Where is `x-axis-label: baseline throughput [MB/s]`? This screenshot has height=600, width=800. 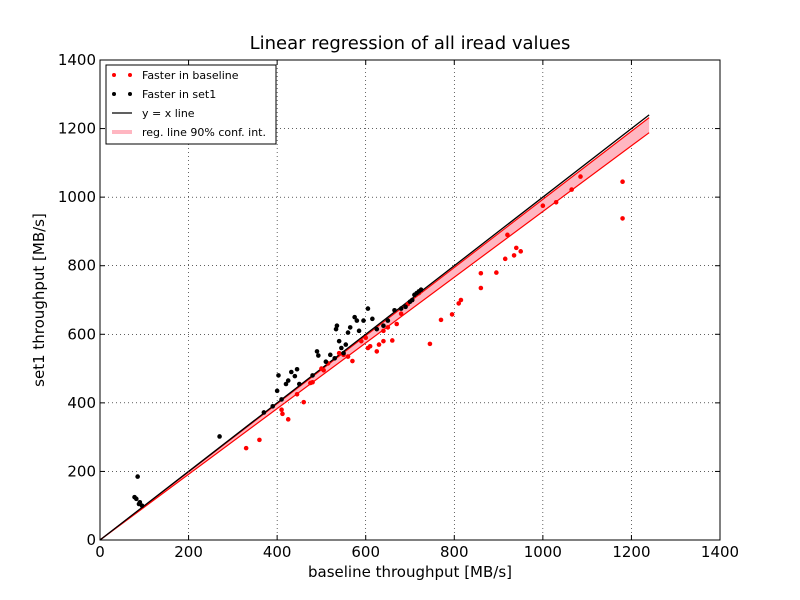
x-axis-label: baseline throughput [MB/s] is located at coordinates (410, 572).